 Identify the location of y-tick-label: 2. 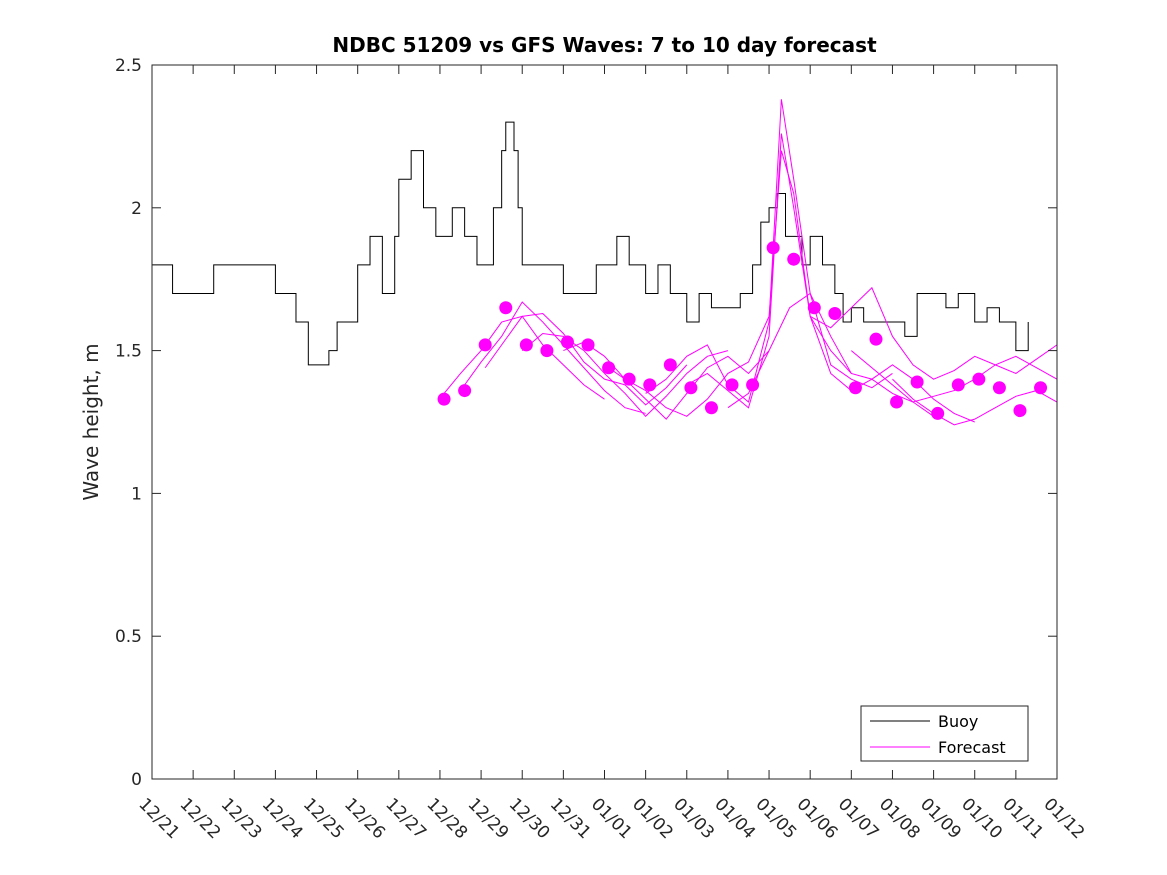
(136, 209).